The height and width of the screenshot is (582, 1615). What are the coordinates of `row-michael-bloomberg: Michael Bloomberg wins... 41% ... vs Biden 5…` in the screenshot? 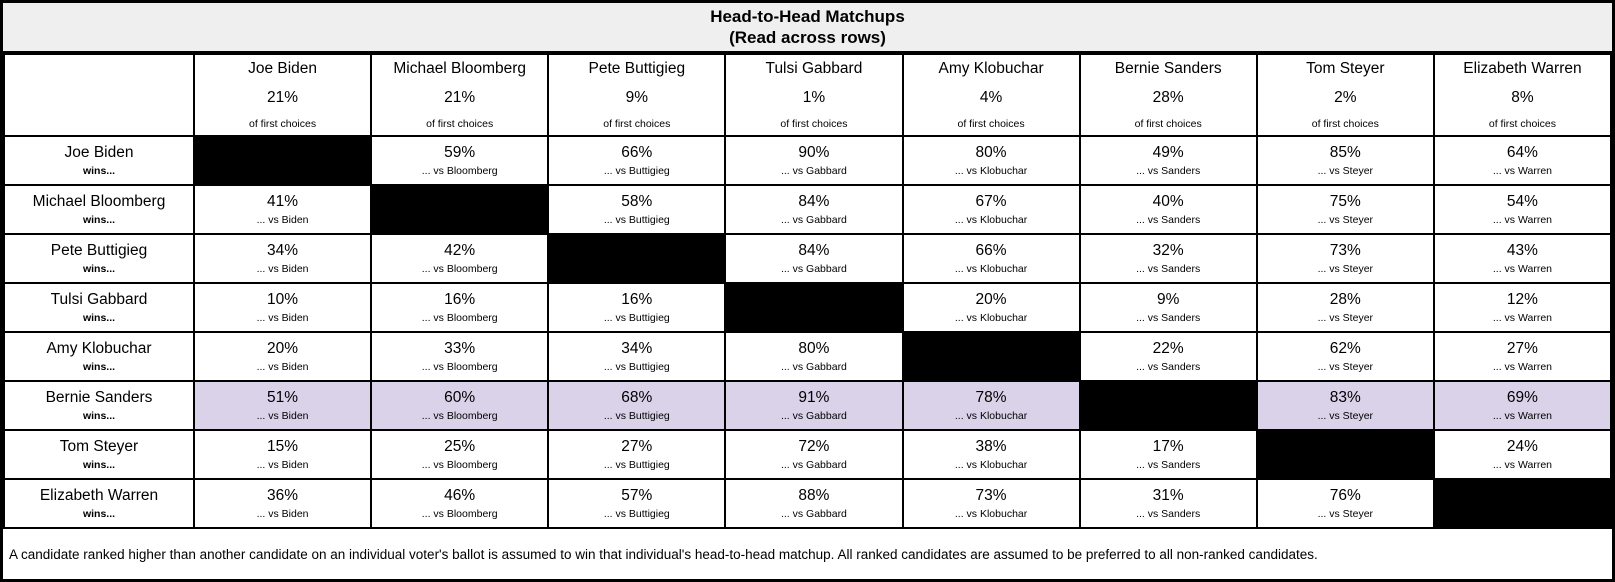 It's located at (808, 209).